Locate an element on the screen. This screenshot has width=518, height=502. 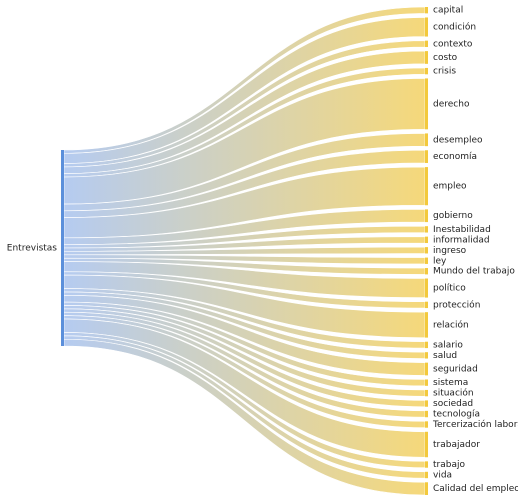
target-node-label: empleo is located at coordinates (450, 187).